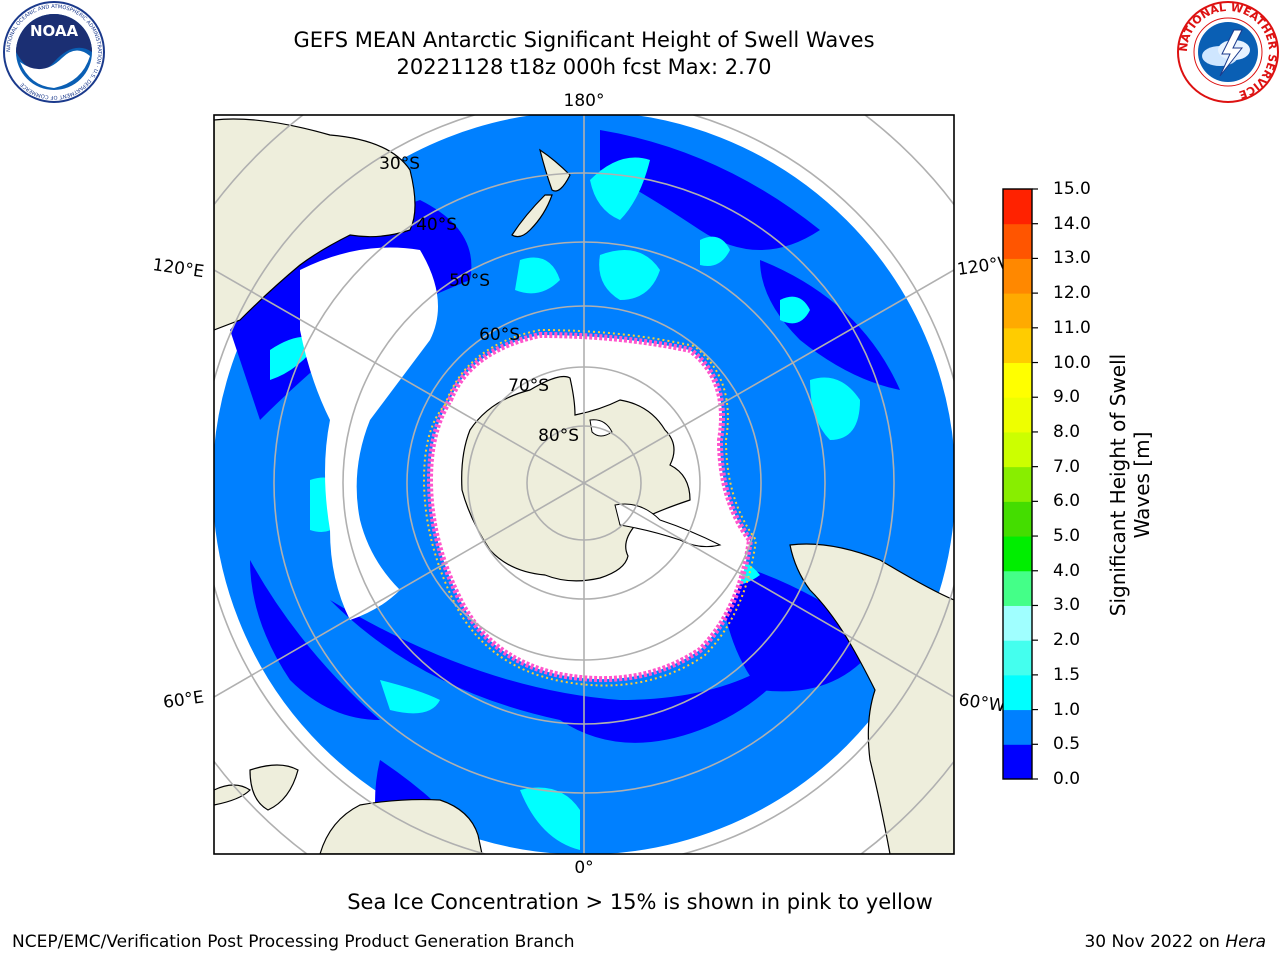  What do you see at coordinates (1072, 293) in the screenshot?
I see `colorbar-tick-label: 12.0` at bounding box center [1072, 293].